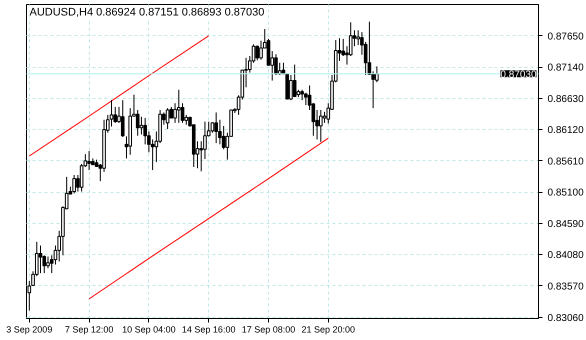  Describe the element at coordinates (329, 329) in the screenshot. I see `x-tick-label: 21 Sep 20:00` at that location.